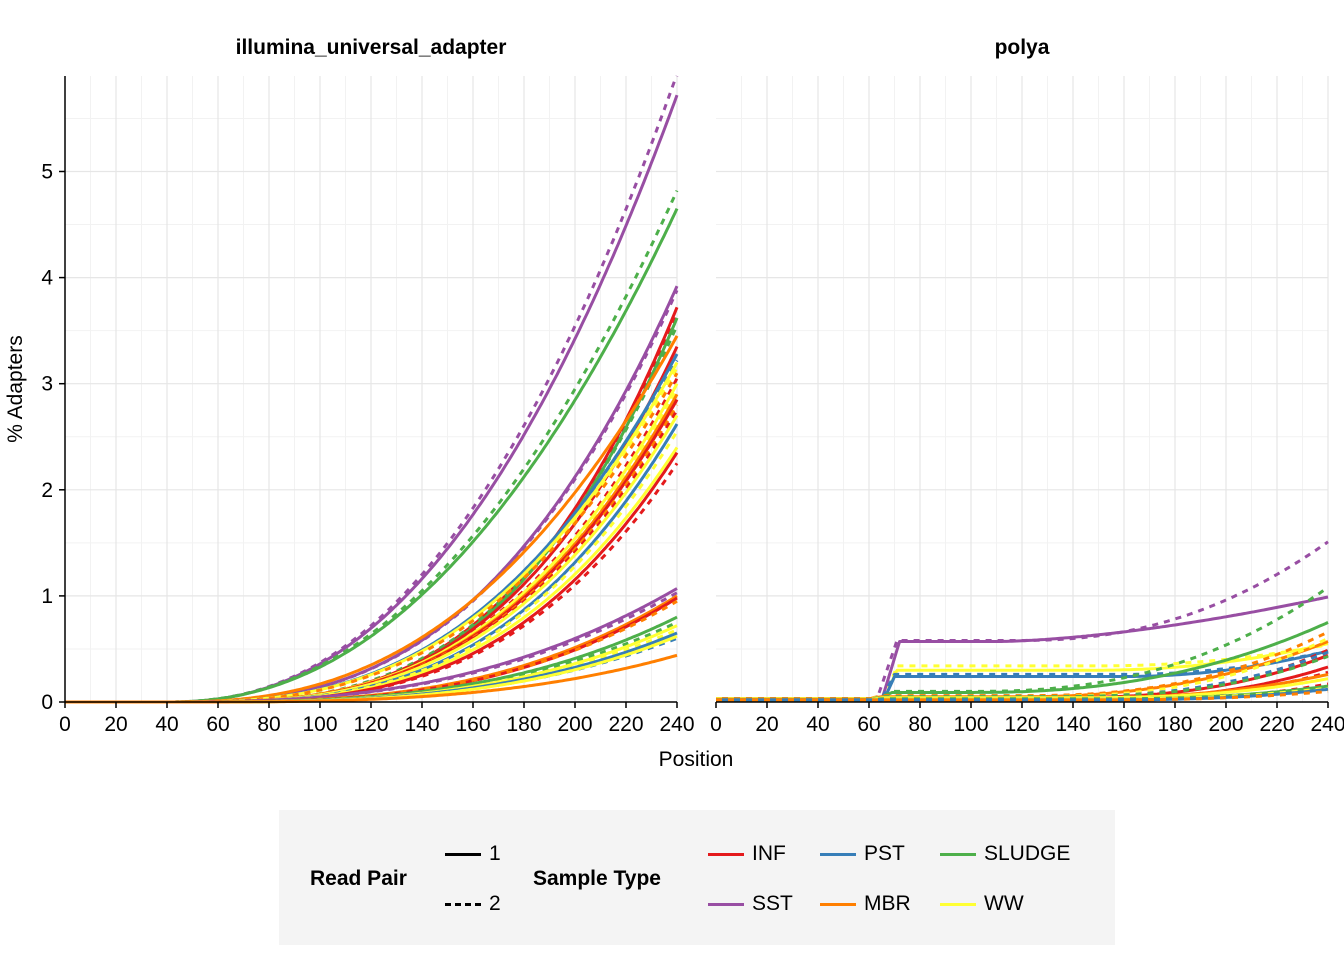  I want to click on legend-item-sludge: SLUDGE, so click(1005, 854).